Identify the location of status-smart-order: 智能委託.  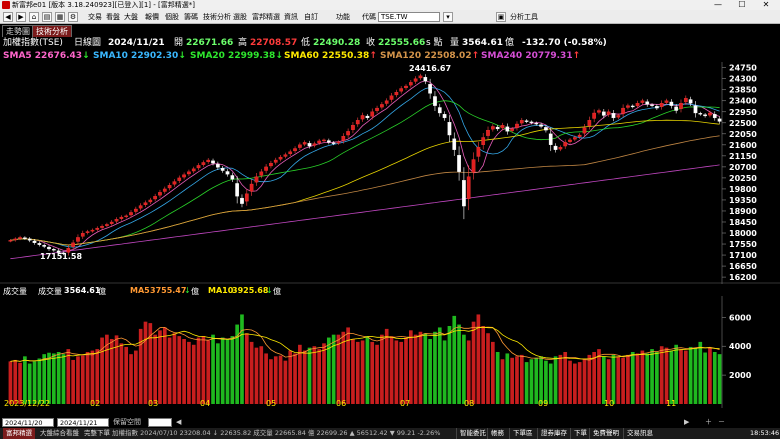
(471, 433).